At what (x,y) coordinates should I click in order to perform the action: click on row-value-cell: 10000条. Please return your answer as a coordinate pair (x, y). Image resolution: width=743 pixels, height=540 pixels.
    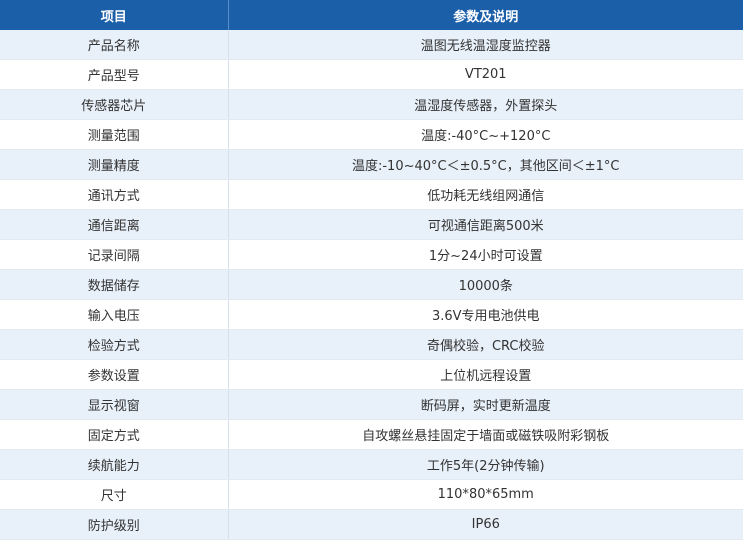
    Looking at the image, I should click on (485, 284).